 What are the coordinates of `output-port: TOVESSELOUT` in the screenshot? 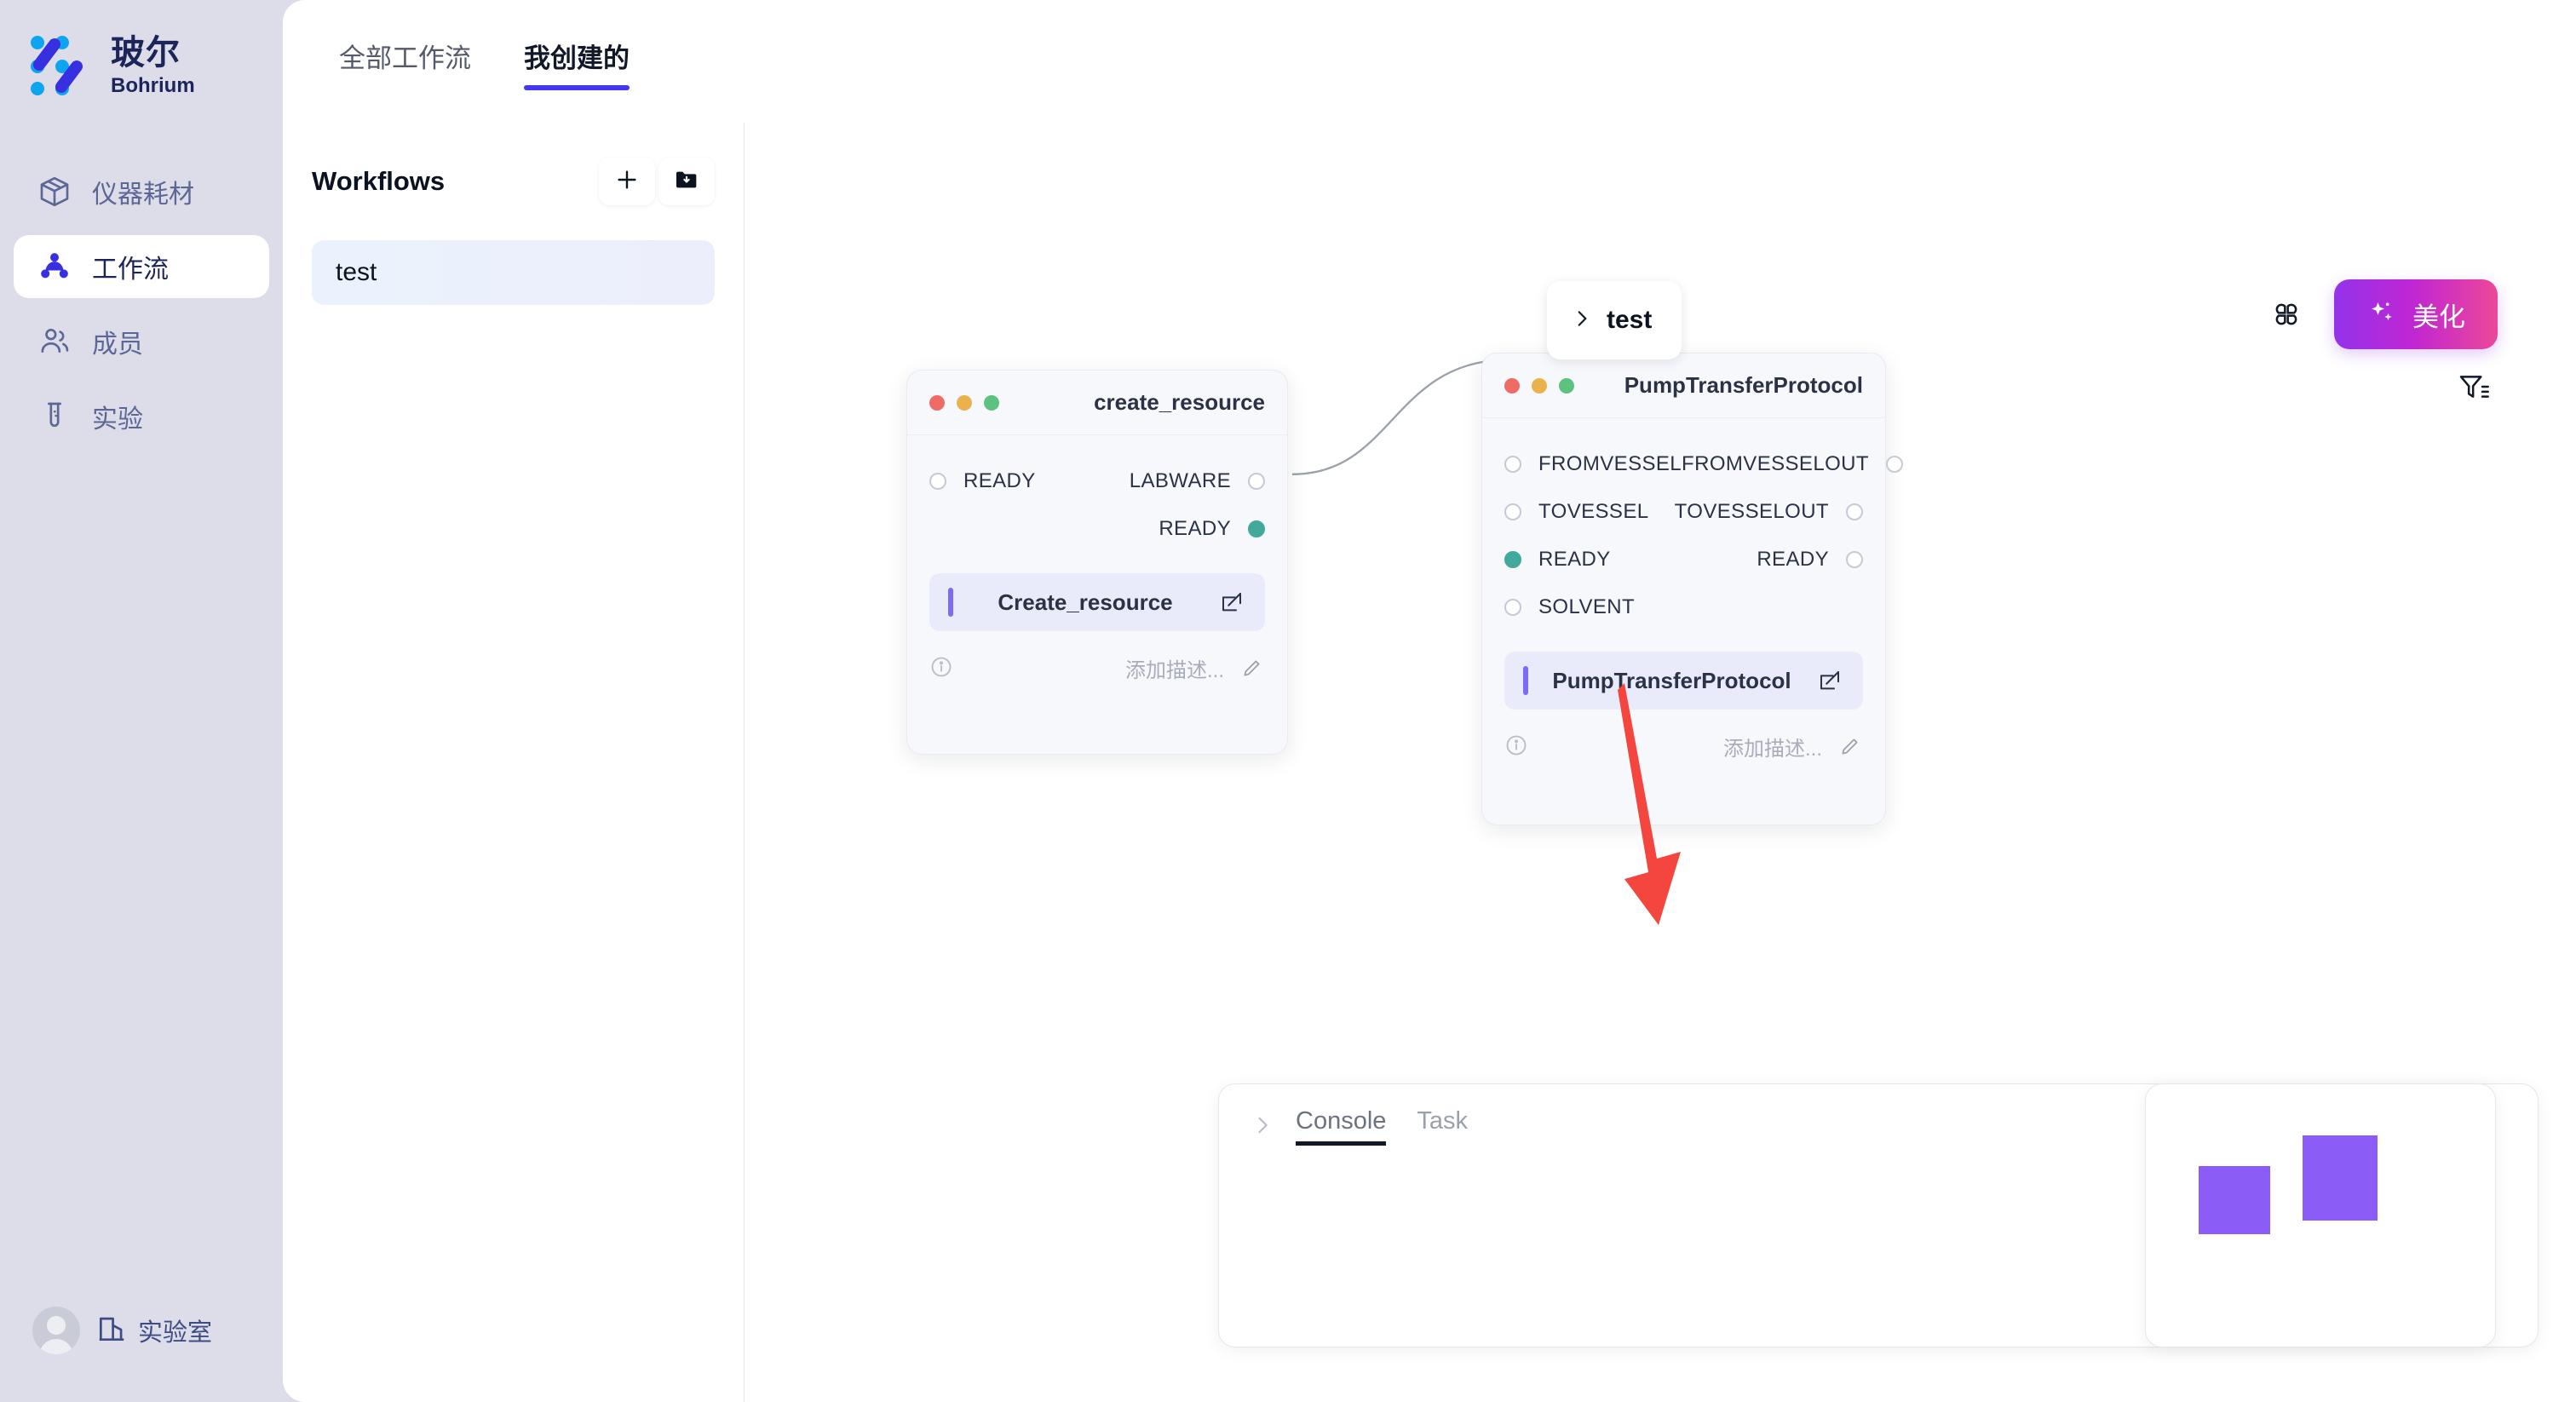 It's located at (1769, 512).